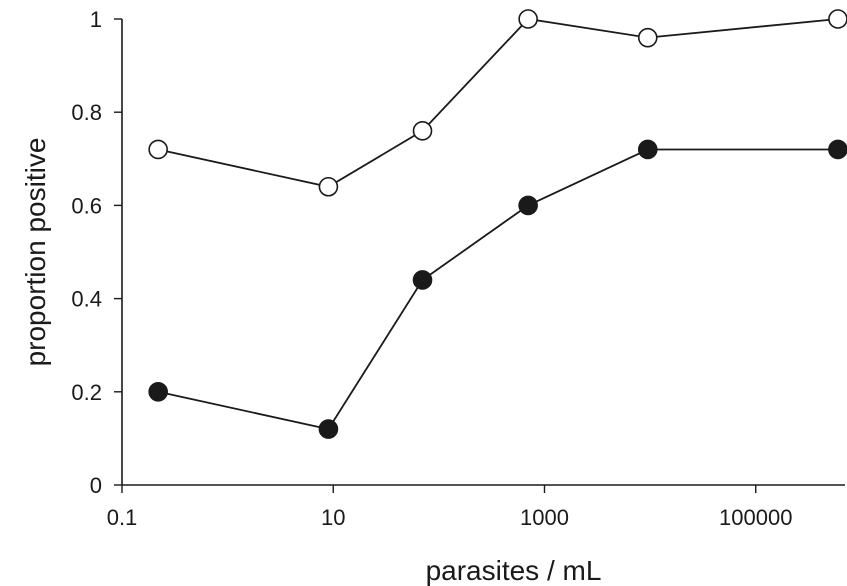 Image resolution: width=847 pixels, height=586 pixels. Describe the element at coordinates (86, 112) in the screenshot. I see `y-tick-label: 0.8` at that location.